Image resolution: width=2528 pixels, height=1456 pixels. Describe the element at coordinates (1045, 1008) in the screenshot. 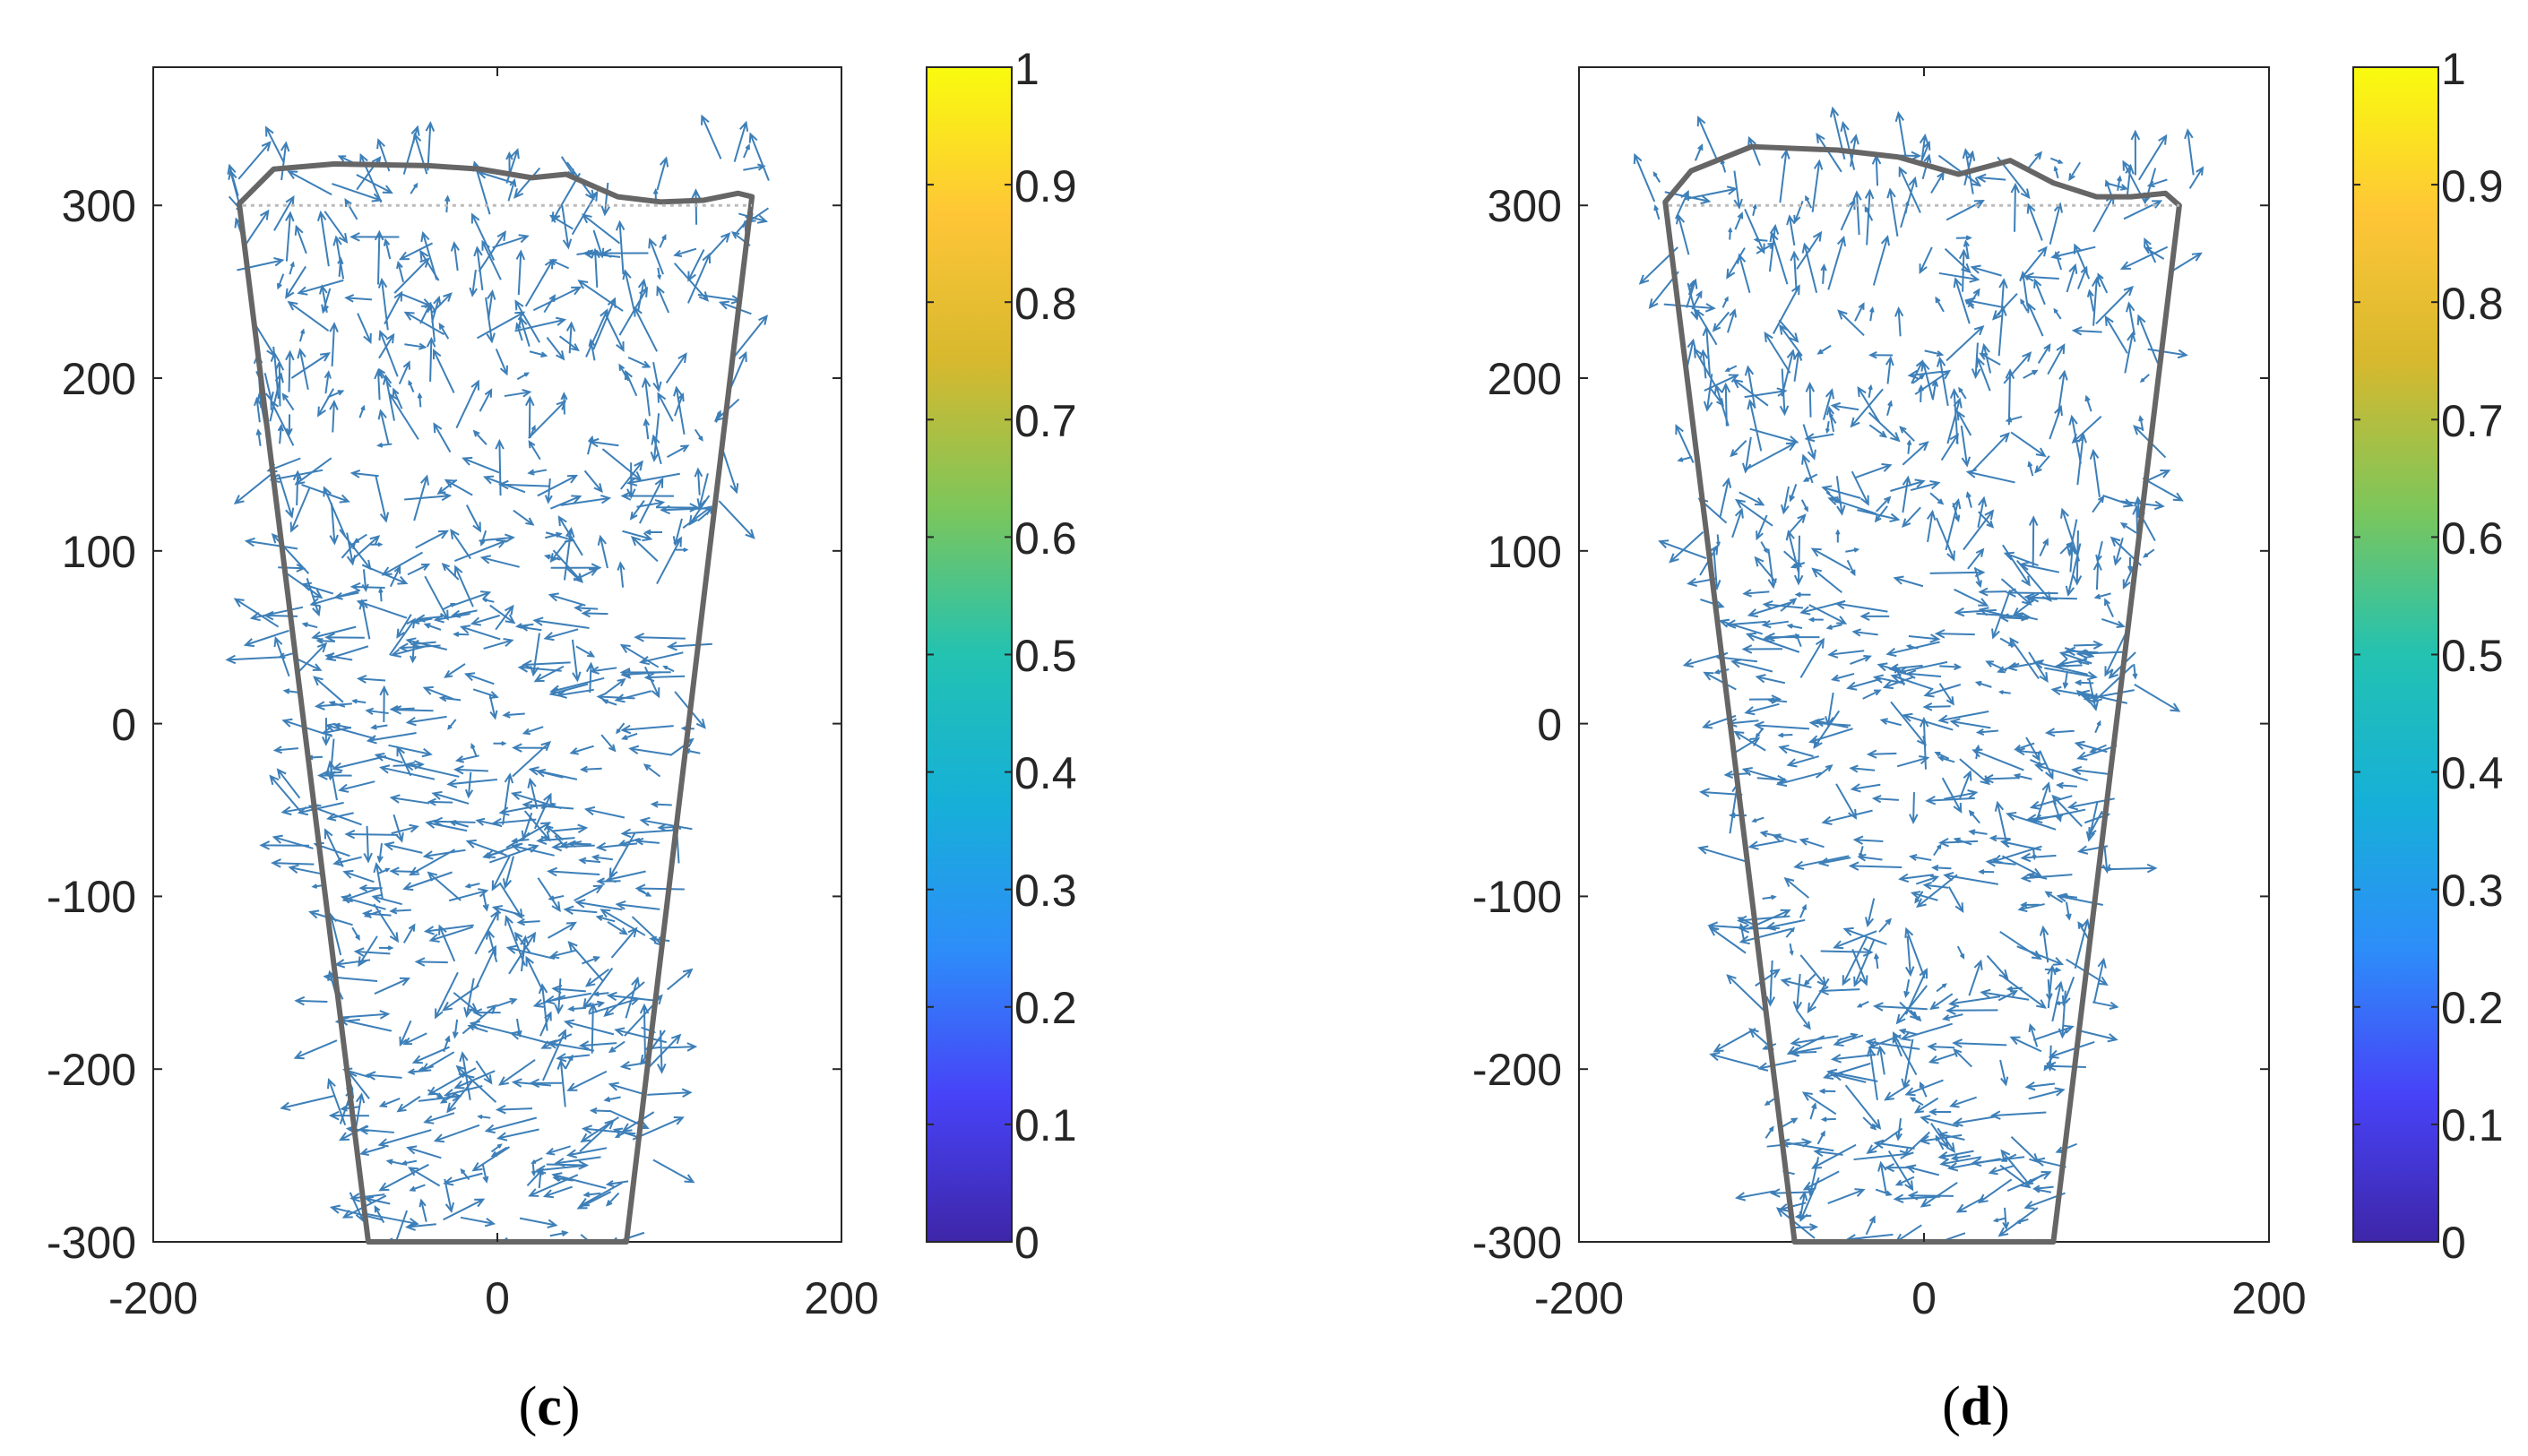

I see `cb-c-tick-0.2: 0.2` at that location.